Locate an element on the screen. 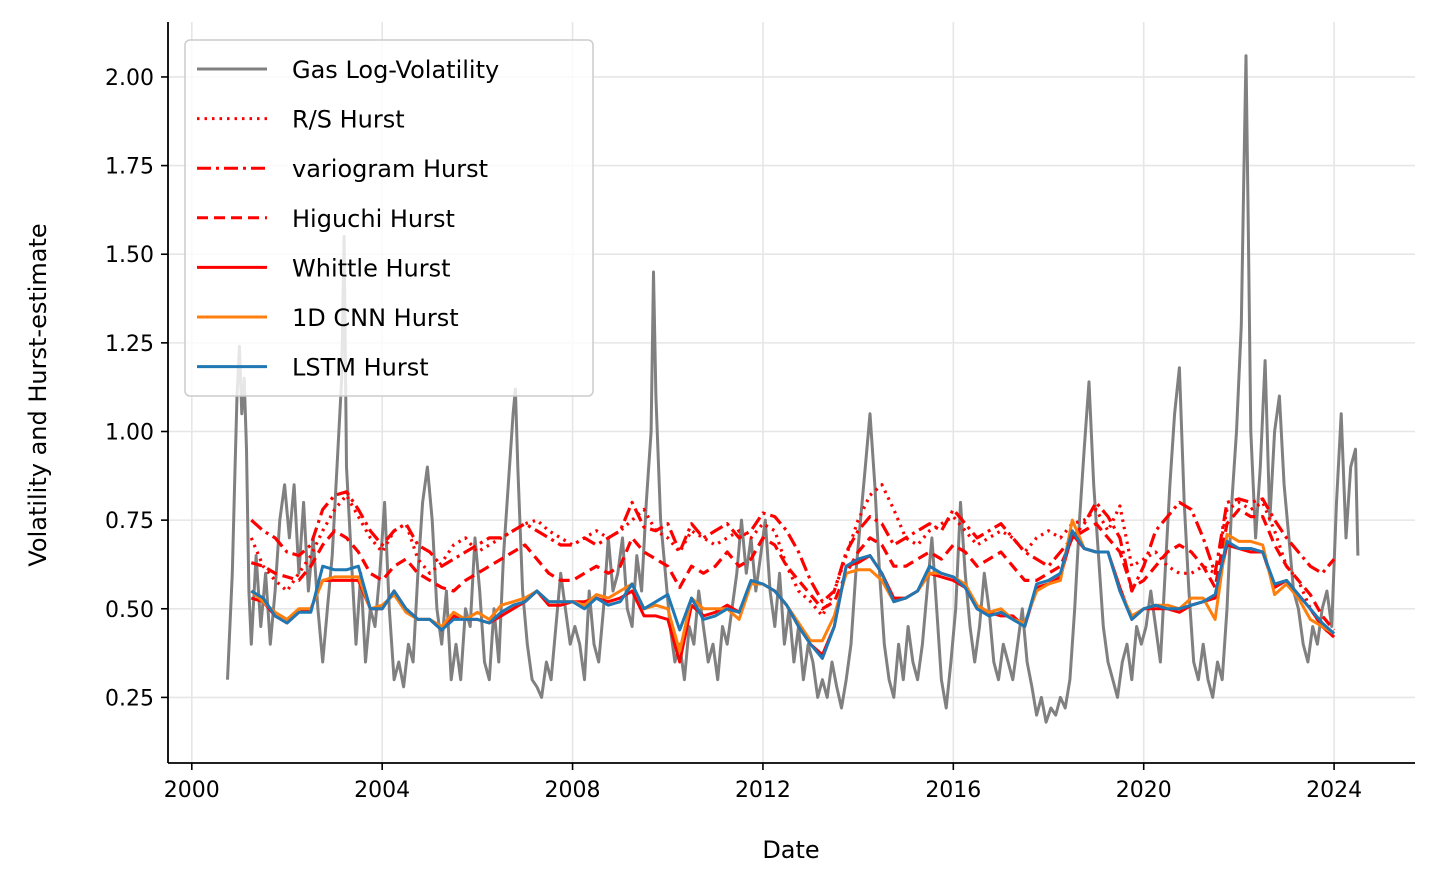  series-line-r-s-hurst is located at coordinates (792, 561).